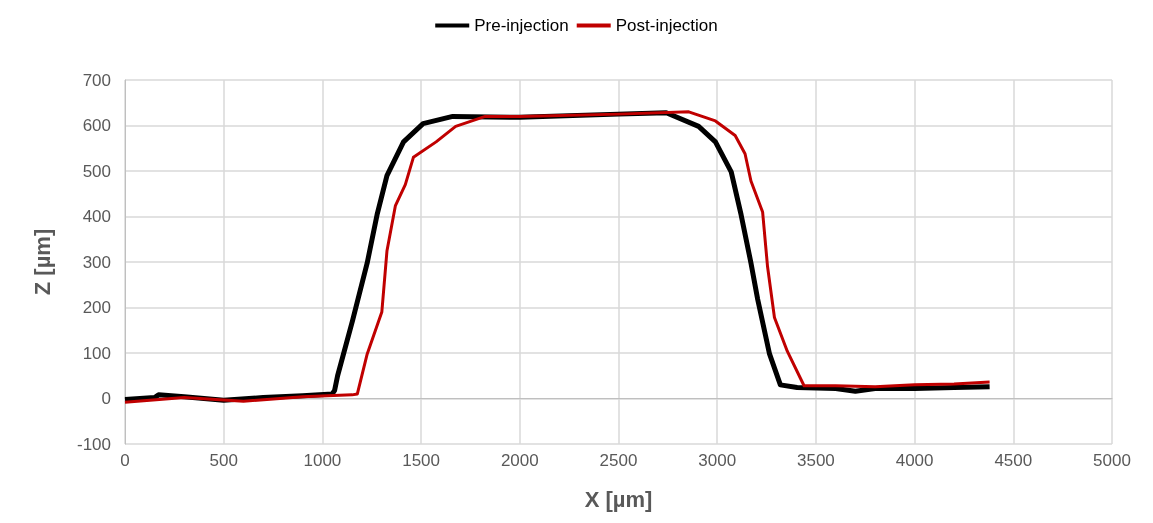  What do you see at coordinates (96, 171) in the screenshot?
I see `y-tick-label: 500` at bounding box center [96, 171].